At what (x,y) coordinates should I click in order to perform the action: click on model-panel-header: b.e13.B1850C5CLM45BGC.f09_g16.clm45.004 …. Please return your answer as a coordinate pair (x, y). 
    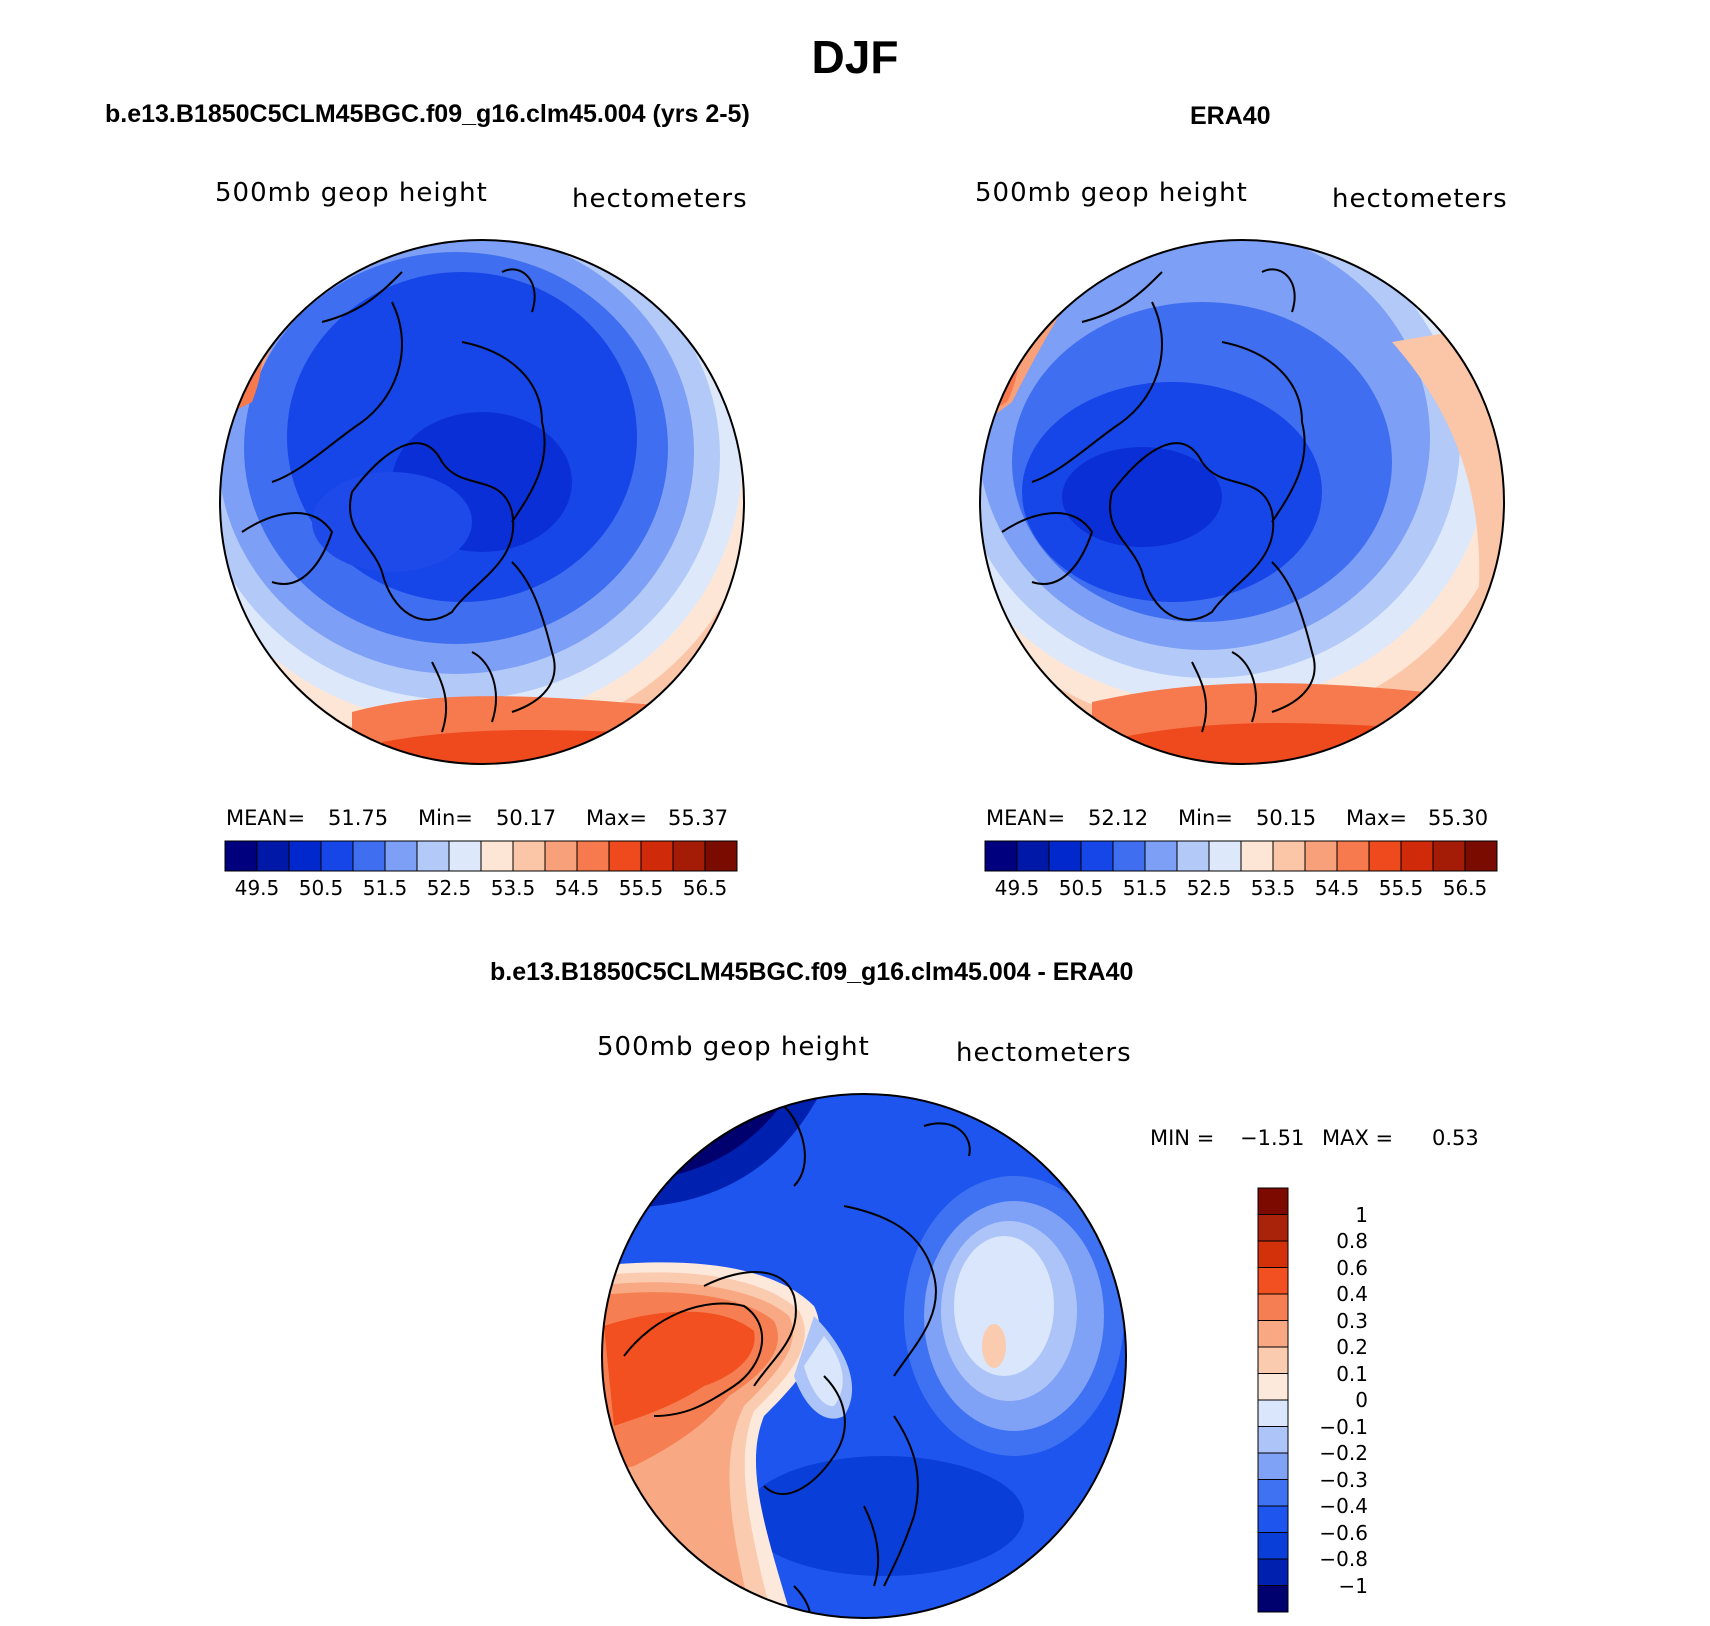
    Looking at the image, I should click on (427, 114).